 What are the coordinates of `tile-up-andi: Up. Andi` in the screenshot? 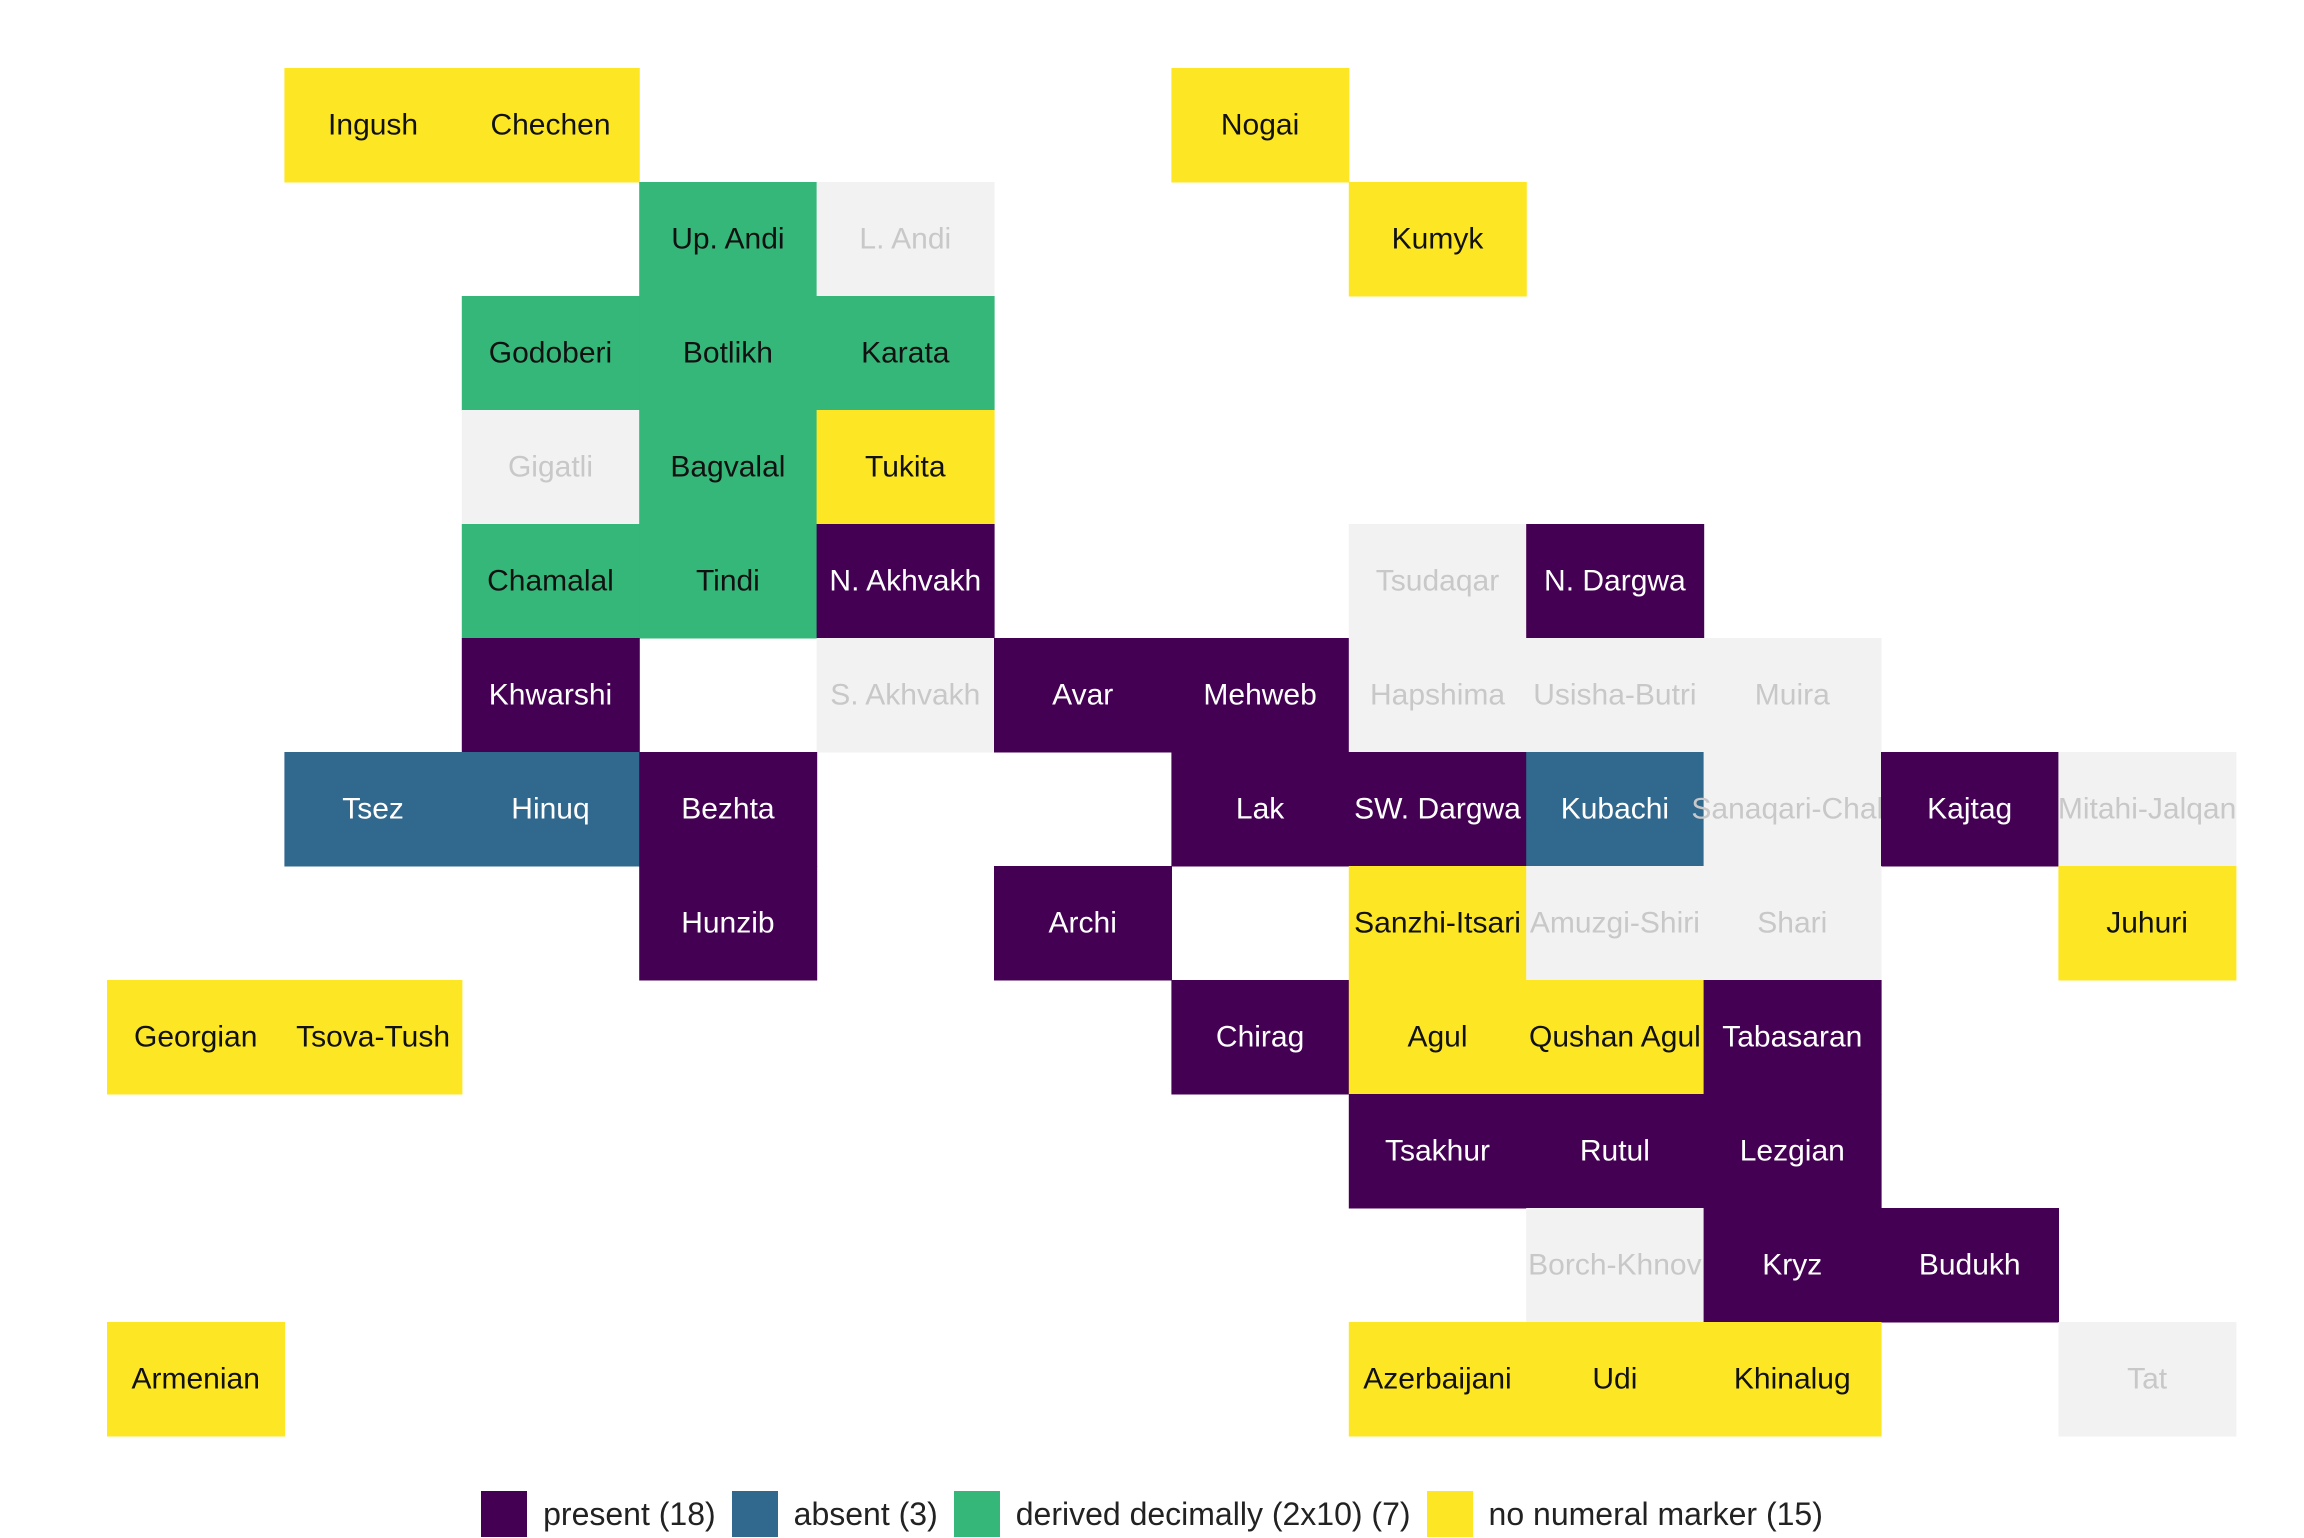 It's located at (728, 239).